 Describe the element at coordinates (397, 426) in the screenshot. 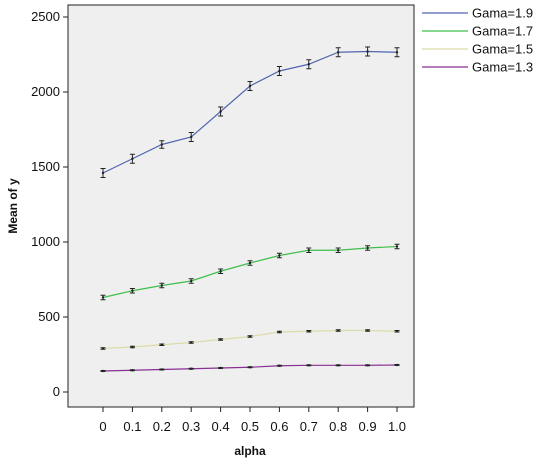

I see `x-tick-label: 1.0` at that location.